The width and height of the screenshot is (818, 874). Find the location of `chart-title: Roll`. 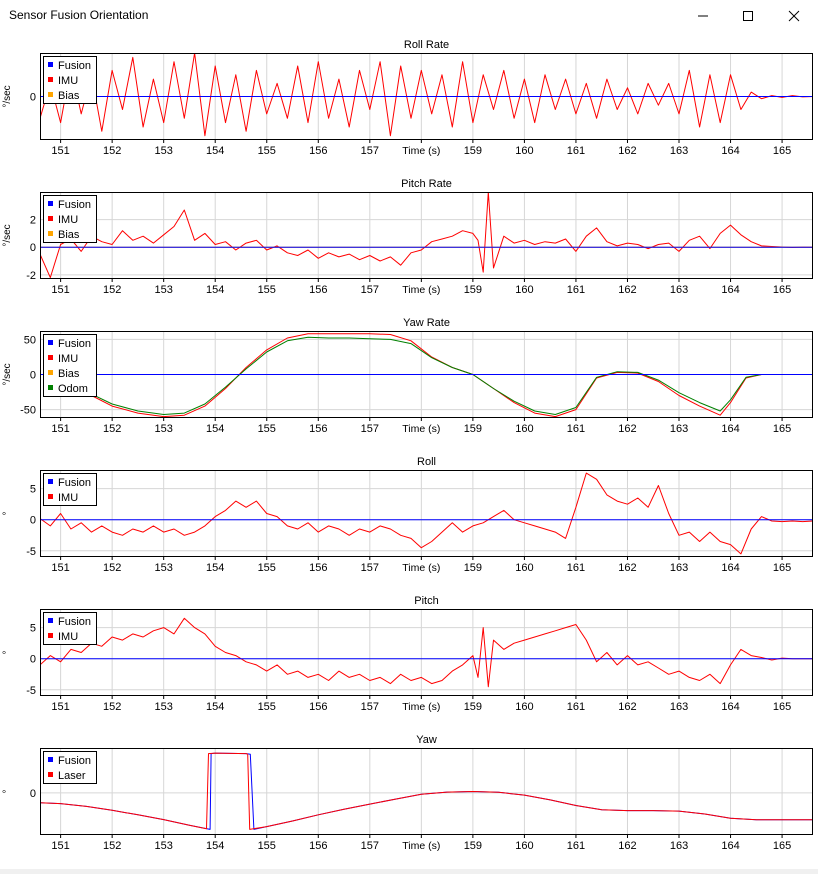

chart-title: Roll is located at coordinates (426, 462).